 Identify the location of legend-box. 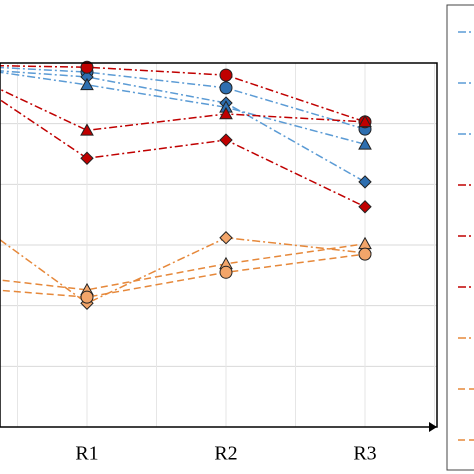
(460, 237).